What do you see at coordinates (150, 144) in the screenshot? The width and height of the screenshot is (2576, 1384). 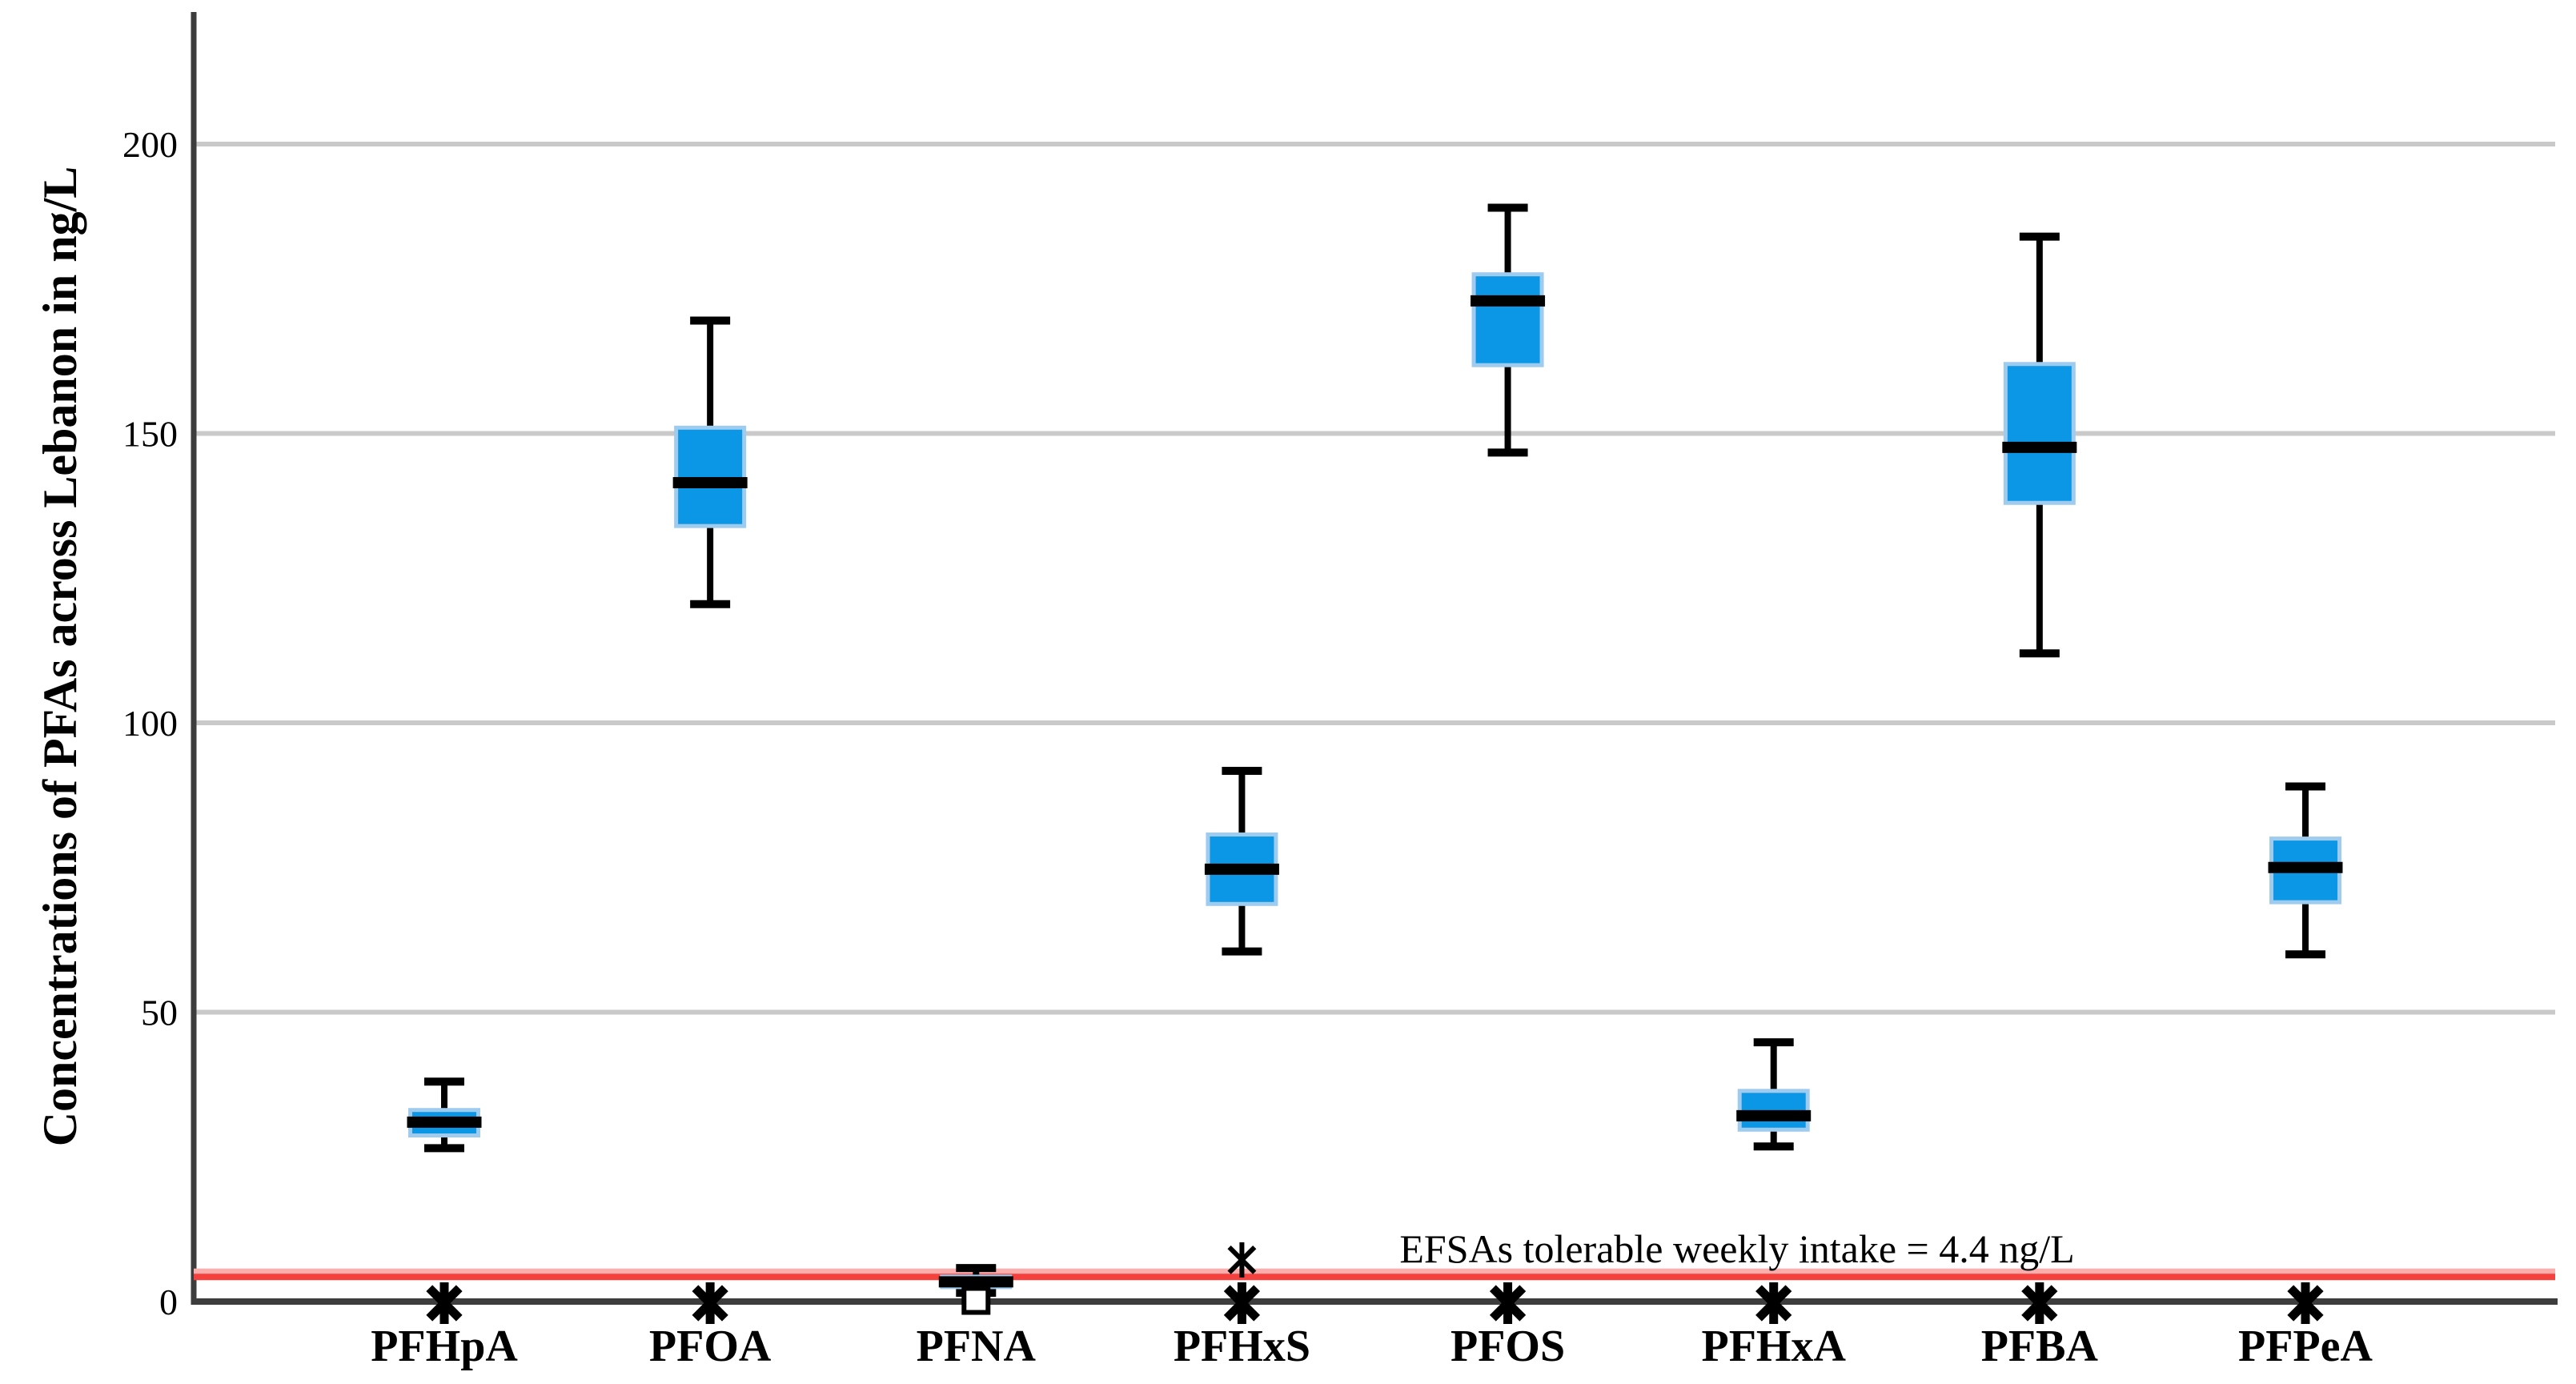 I see `y-tick-label-200: 200` at bounding box center [150, 144].